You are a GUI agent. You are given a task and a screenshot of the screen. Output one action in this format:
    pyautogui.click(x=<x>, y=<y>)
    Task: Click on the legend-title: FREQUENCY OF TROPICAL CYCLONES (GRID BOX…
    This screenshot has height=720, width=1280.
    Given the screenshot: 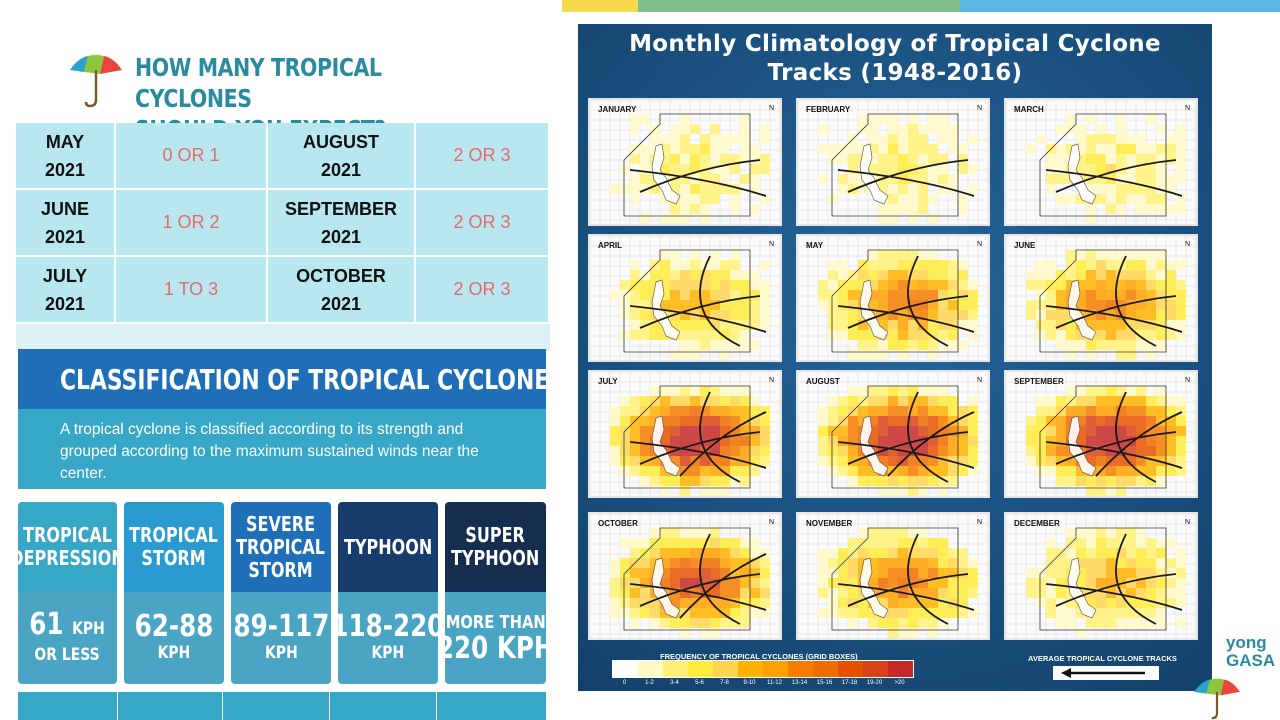 What is the action you would take?
    pyautogui.click(x=759, y=656)
    